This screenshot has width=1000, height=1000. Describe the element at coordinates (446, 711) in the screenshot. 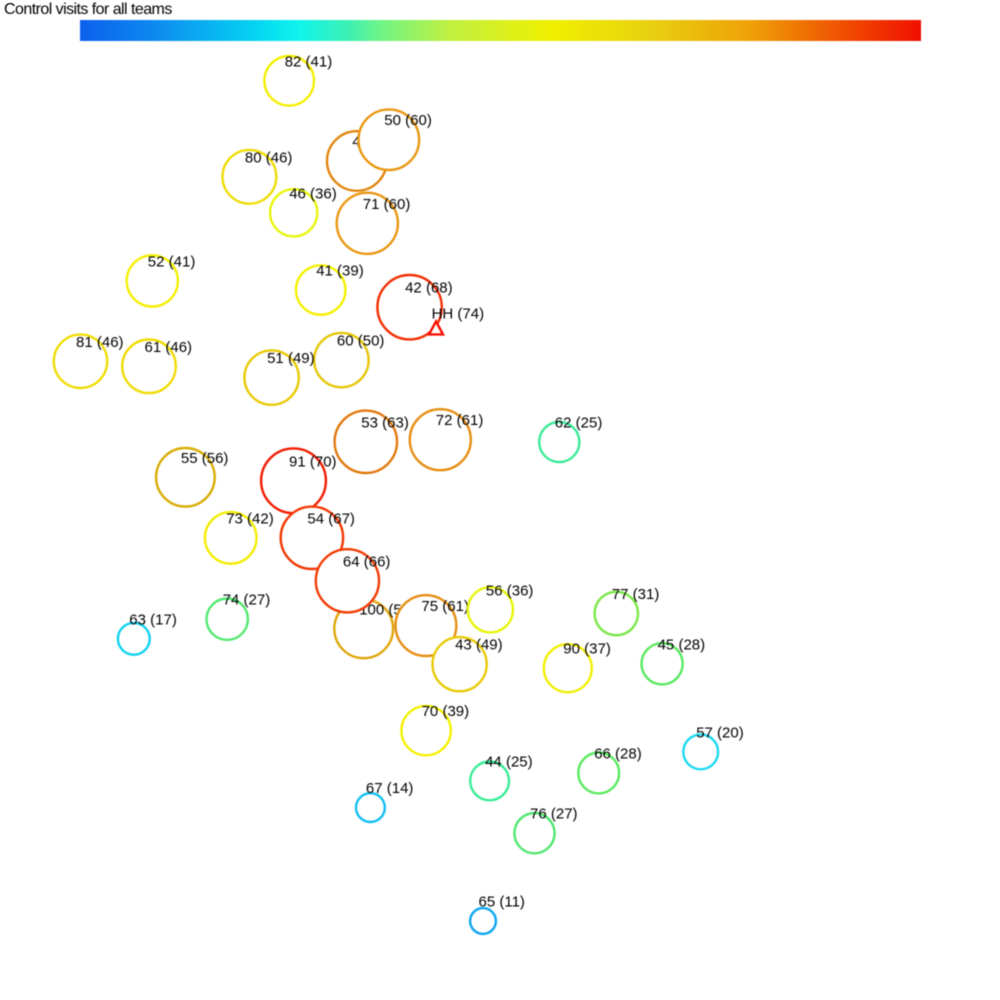

I see `svg-text: 70 (39)` at that location.